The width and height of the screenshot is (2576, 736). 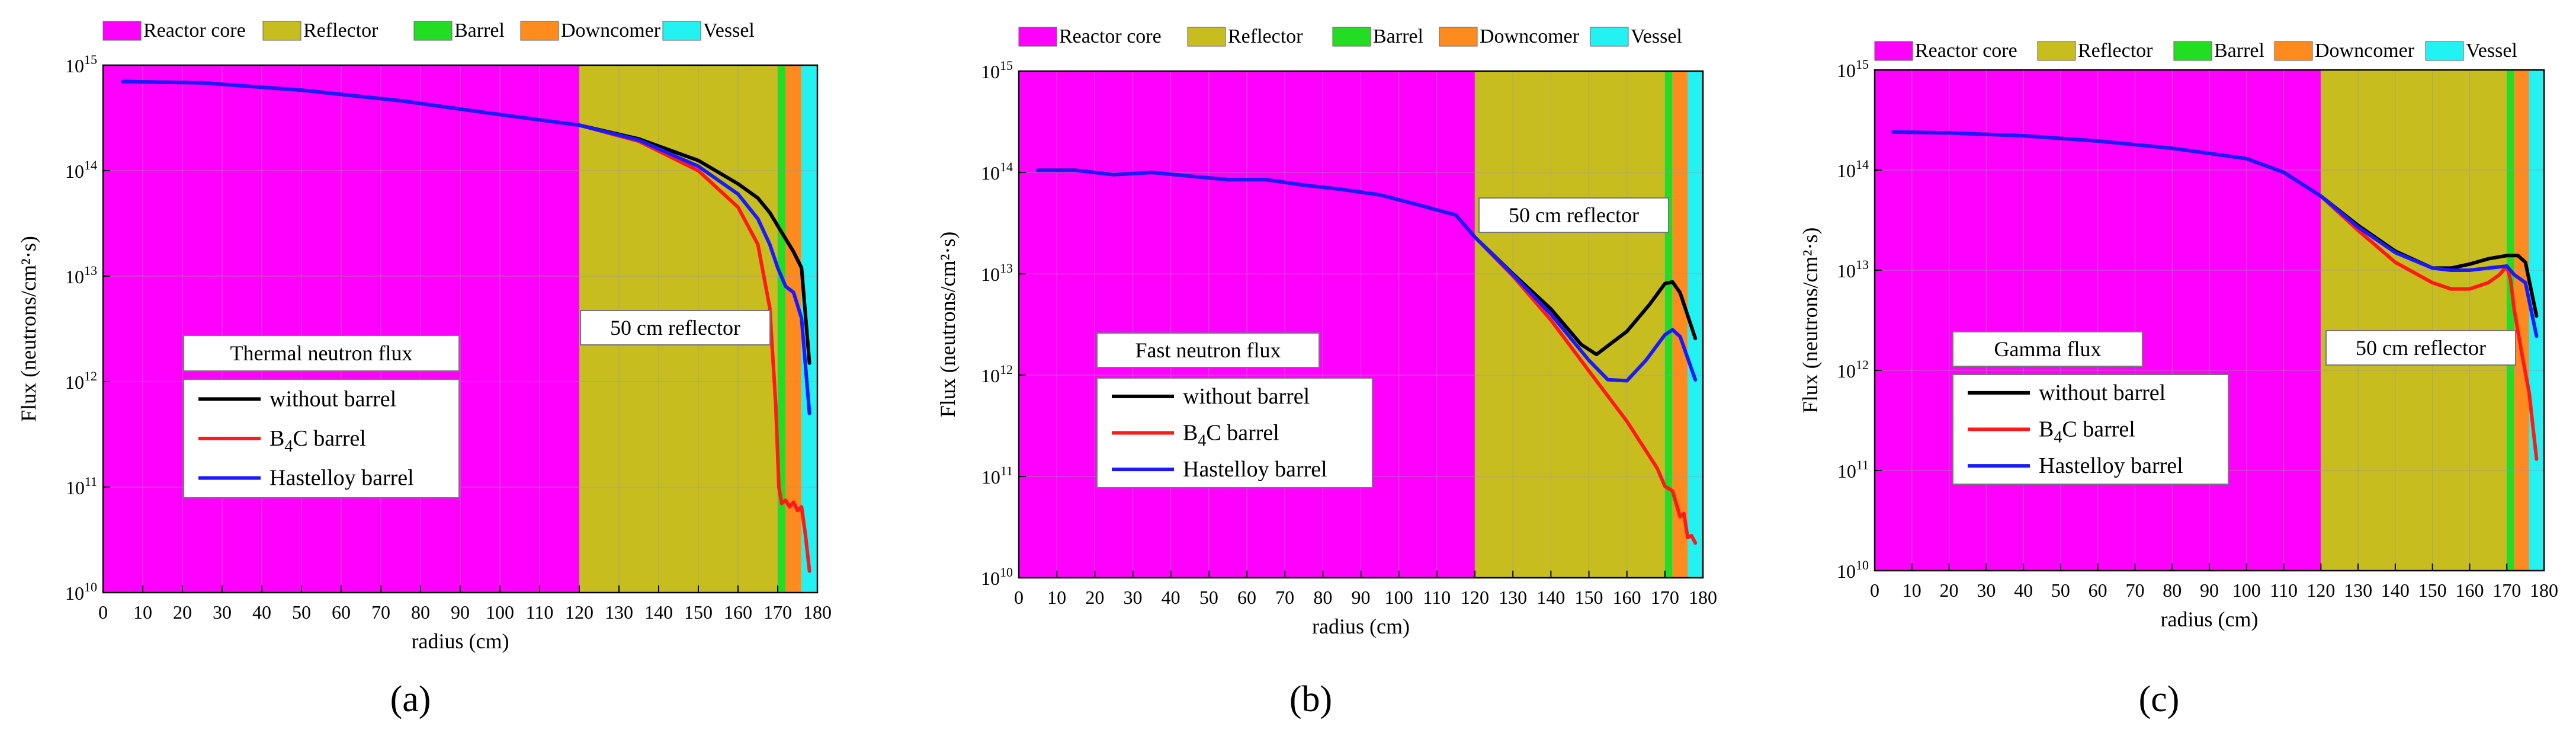 I want to click on y-tick-label: 1013, so click(x=1853, y=269).